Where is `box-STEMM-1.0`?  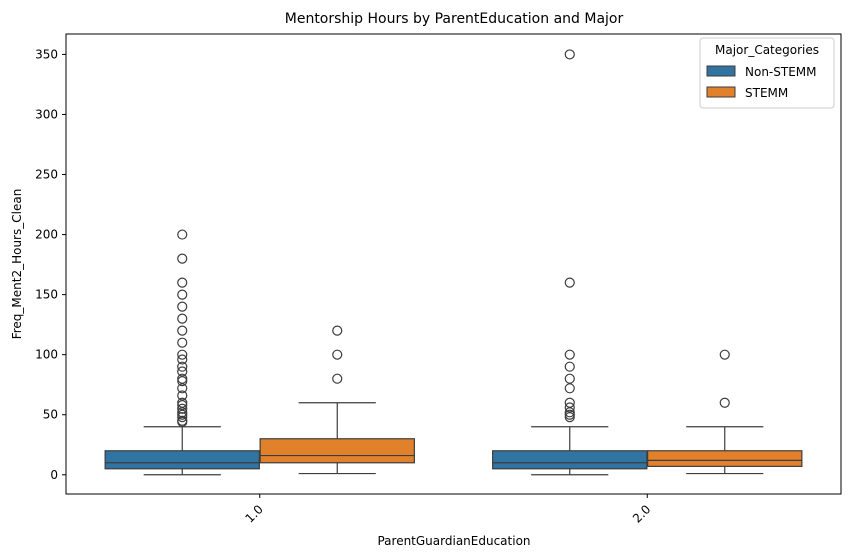
box-STEMM-1.0 is located at coordinates (337, 400).